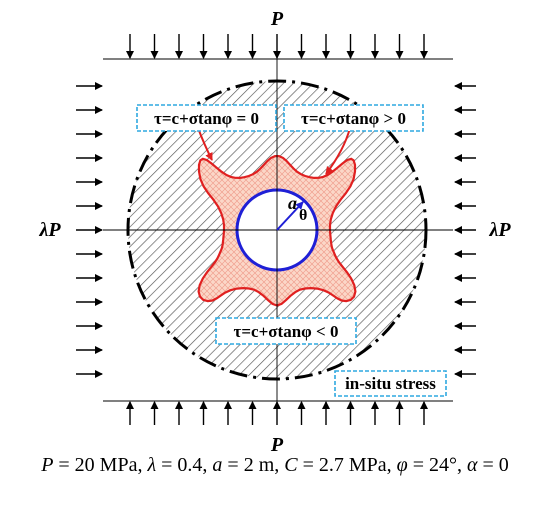  I want to click on elastic-zone-box: τ=c+σtanφ < 0, so click(286, 331).